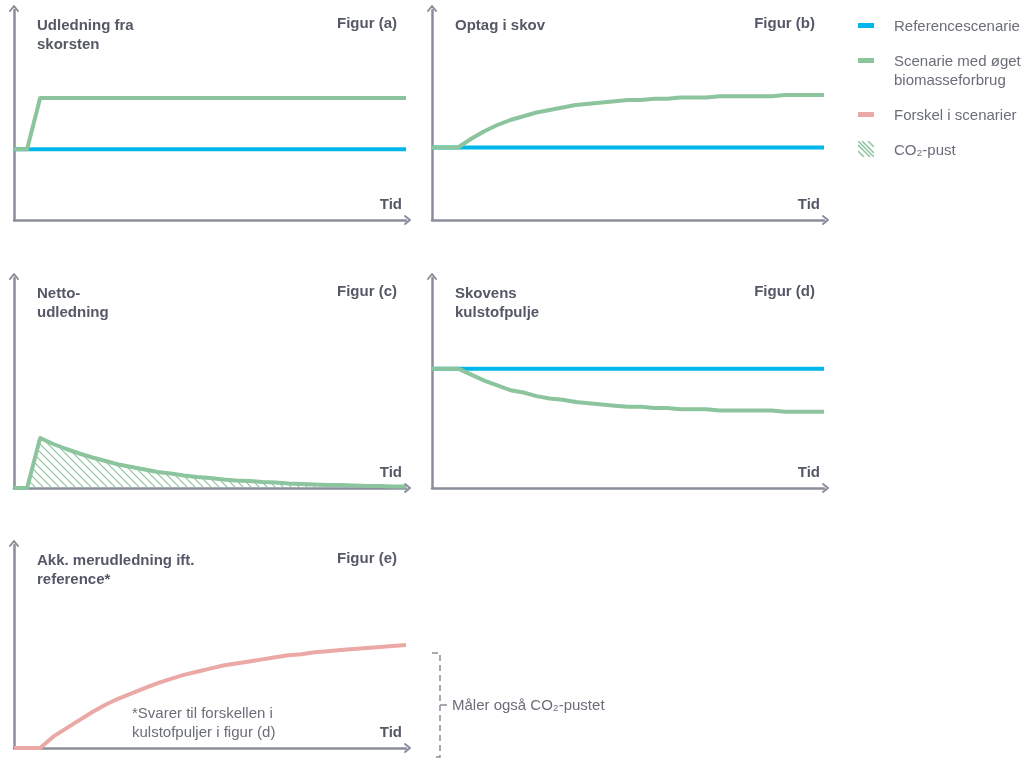  What do you see at coordinates (925, 149) in the screenshot?
I see `legend-label: CO₂-pust` at bounding box center [925, 149].